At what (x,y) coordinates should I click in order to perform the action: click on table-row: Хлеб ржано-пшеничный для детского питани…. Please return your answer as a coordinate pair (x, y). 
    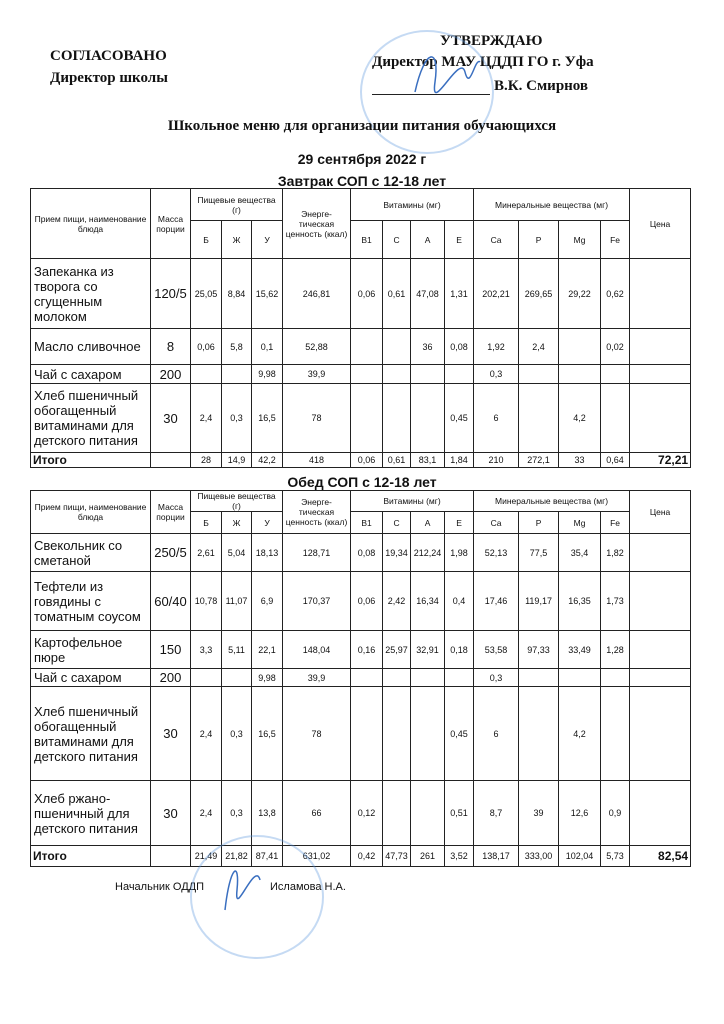
    Looking at the image, I should click on (361, 813).